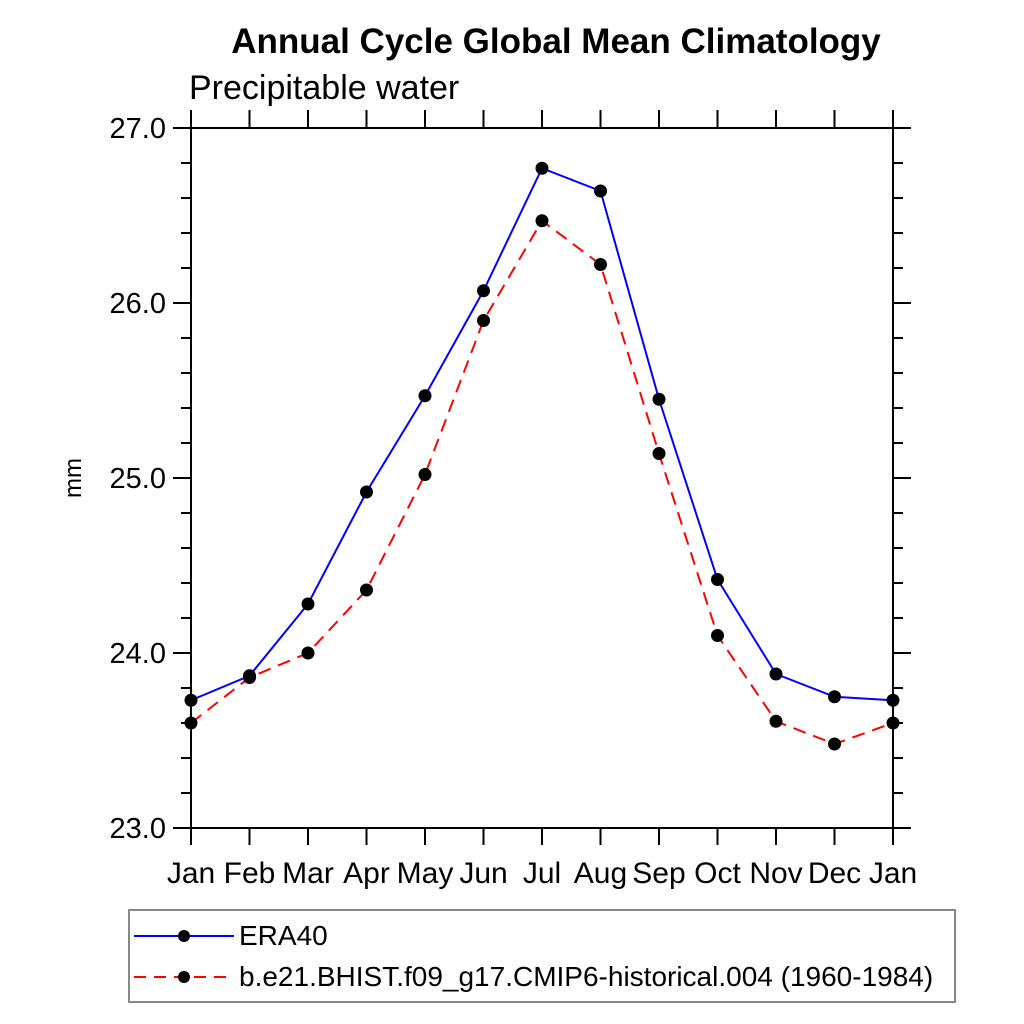 Image resolution: width=1024 pixels, height=1024 pixels. I want to click on chart-title: Annual Cycle Global Mean Climatology, so click(556, 41).